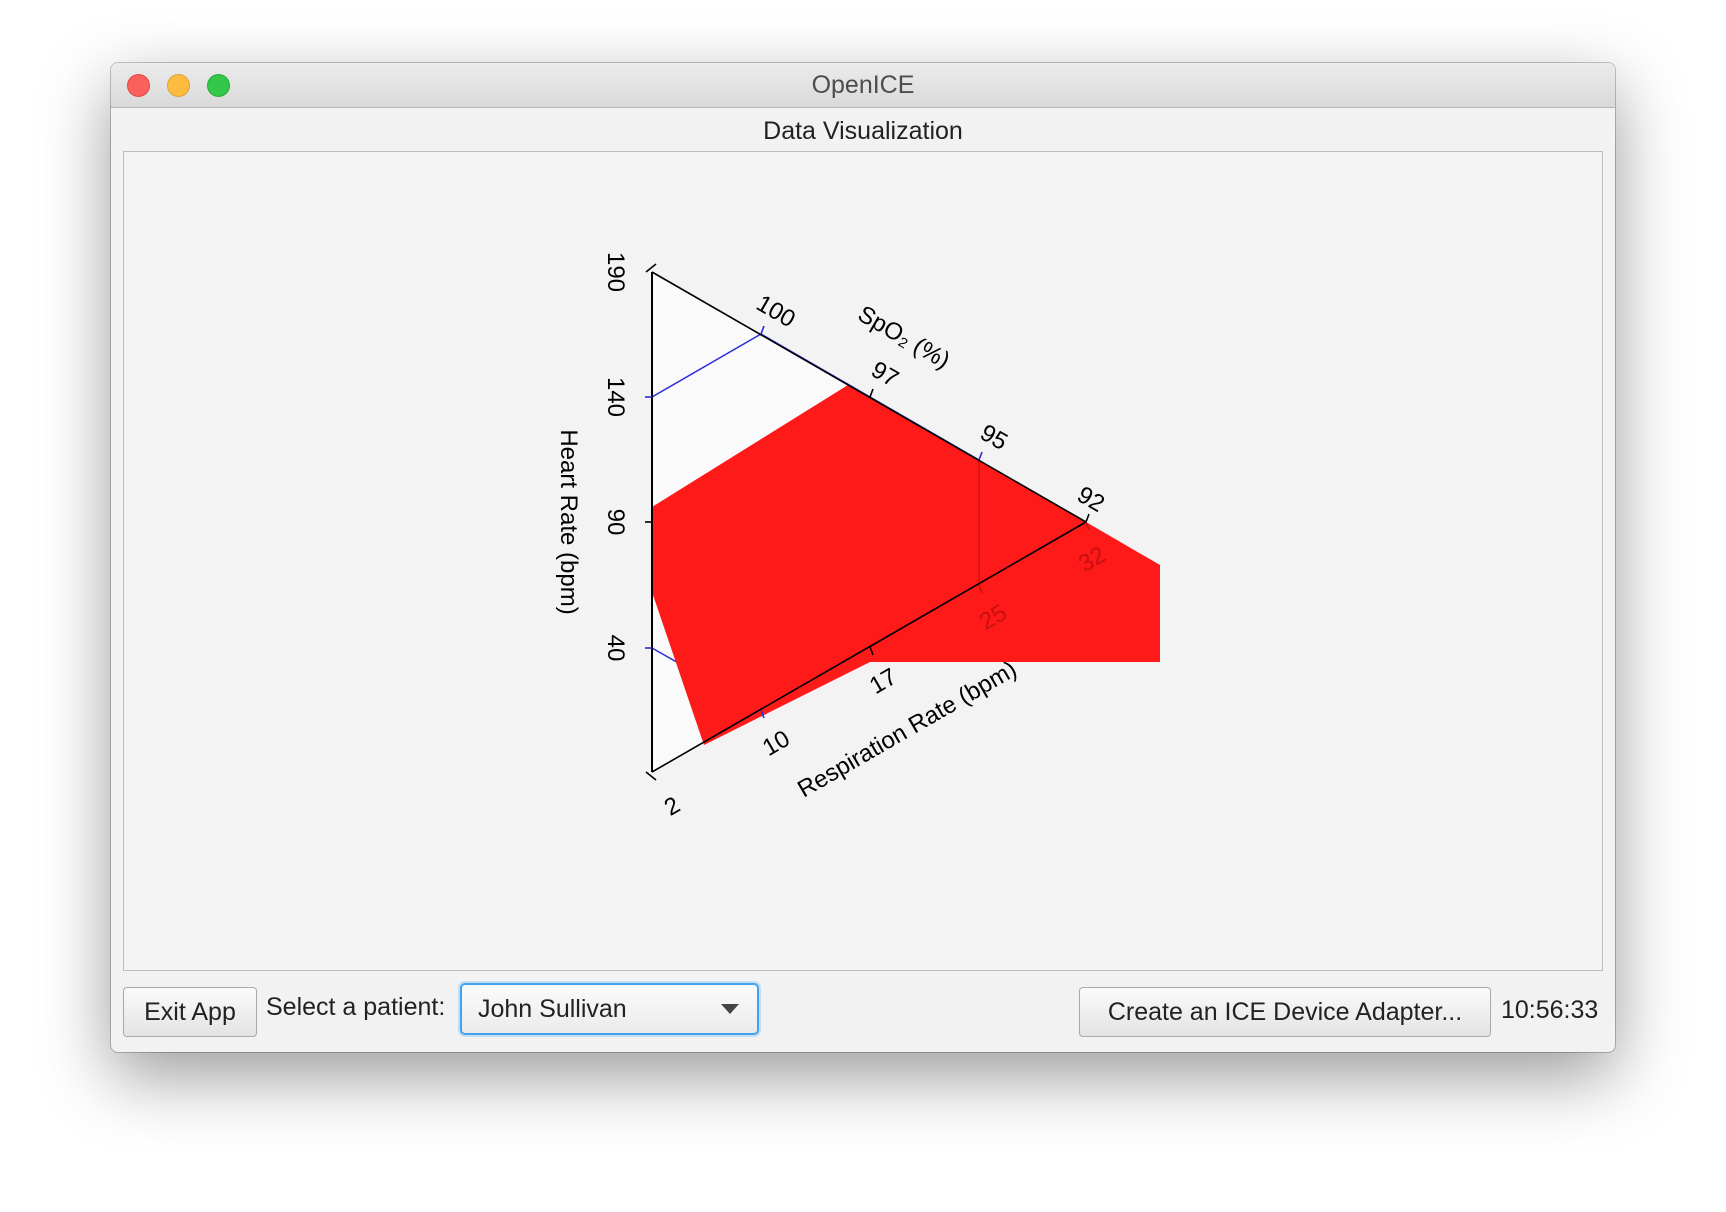 The width and height of the screenshot is (1726, 1212). Describe the element at coordinates (615, 522) in the screenshot. I see `hr-tick-label: 90` at that location.